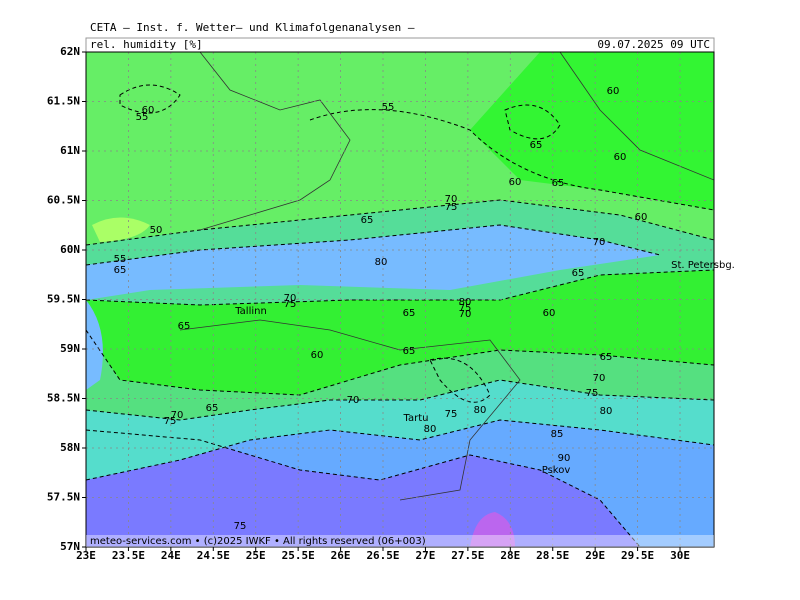  Describe the element at coordinates (680, 555) in the screenshot. I see `lon-label: 30E` at that location.